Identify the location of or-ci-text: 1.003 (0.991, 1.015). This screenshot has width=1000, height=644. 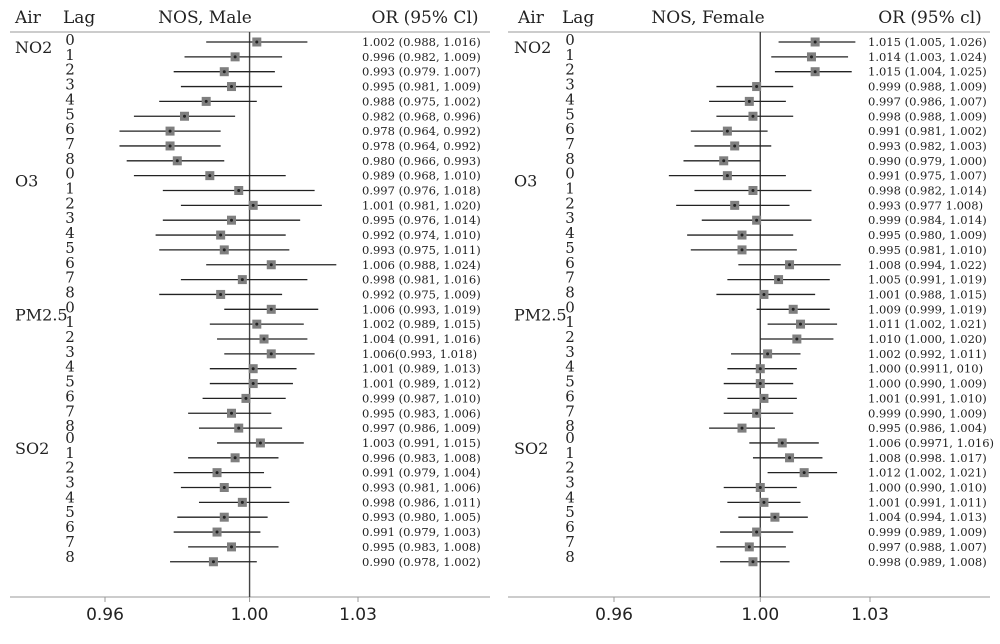
(421, 443).